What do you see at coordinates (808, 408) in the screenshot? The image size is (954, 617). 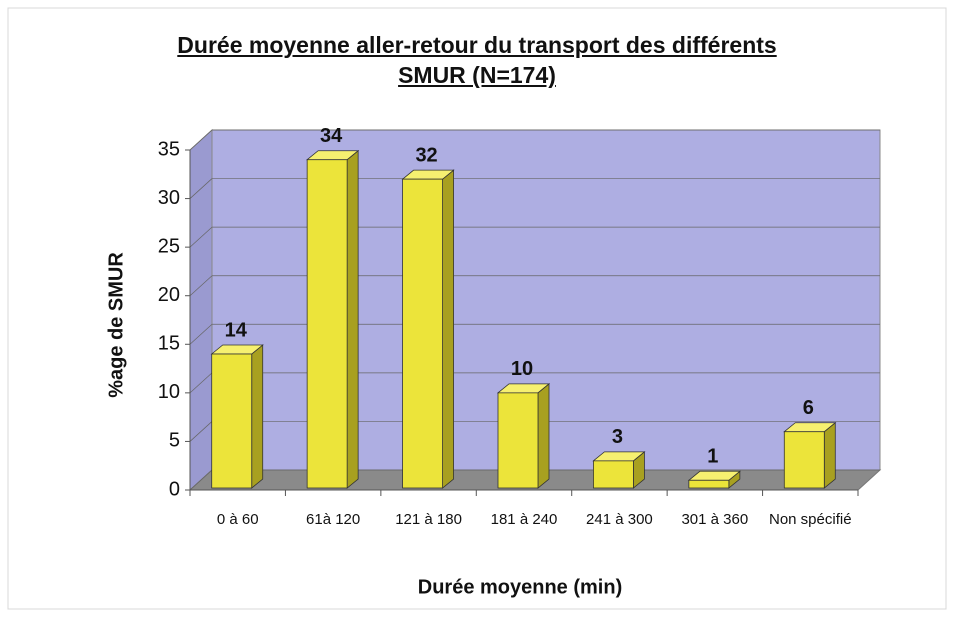 I see `value-label: 6` at bounding box center [808, 408].